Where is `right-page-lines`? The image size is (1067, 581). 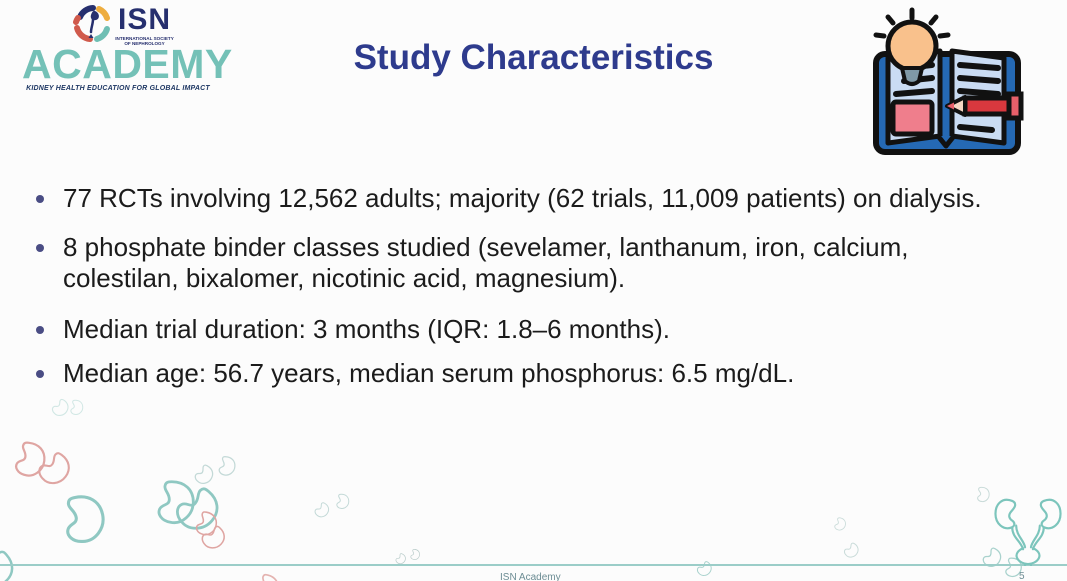
right-page-lines is located at coordinates (979, 97).